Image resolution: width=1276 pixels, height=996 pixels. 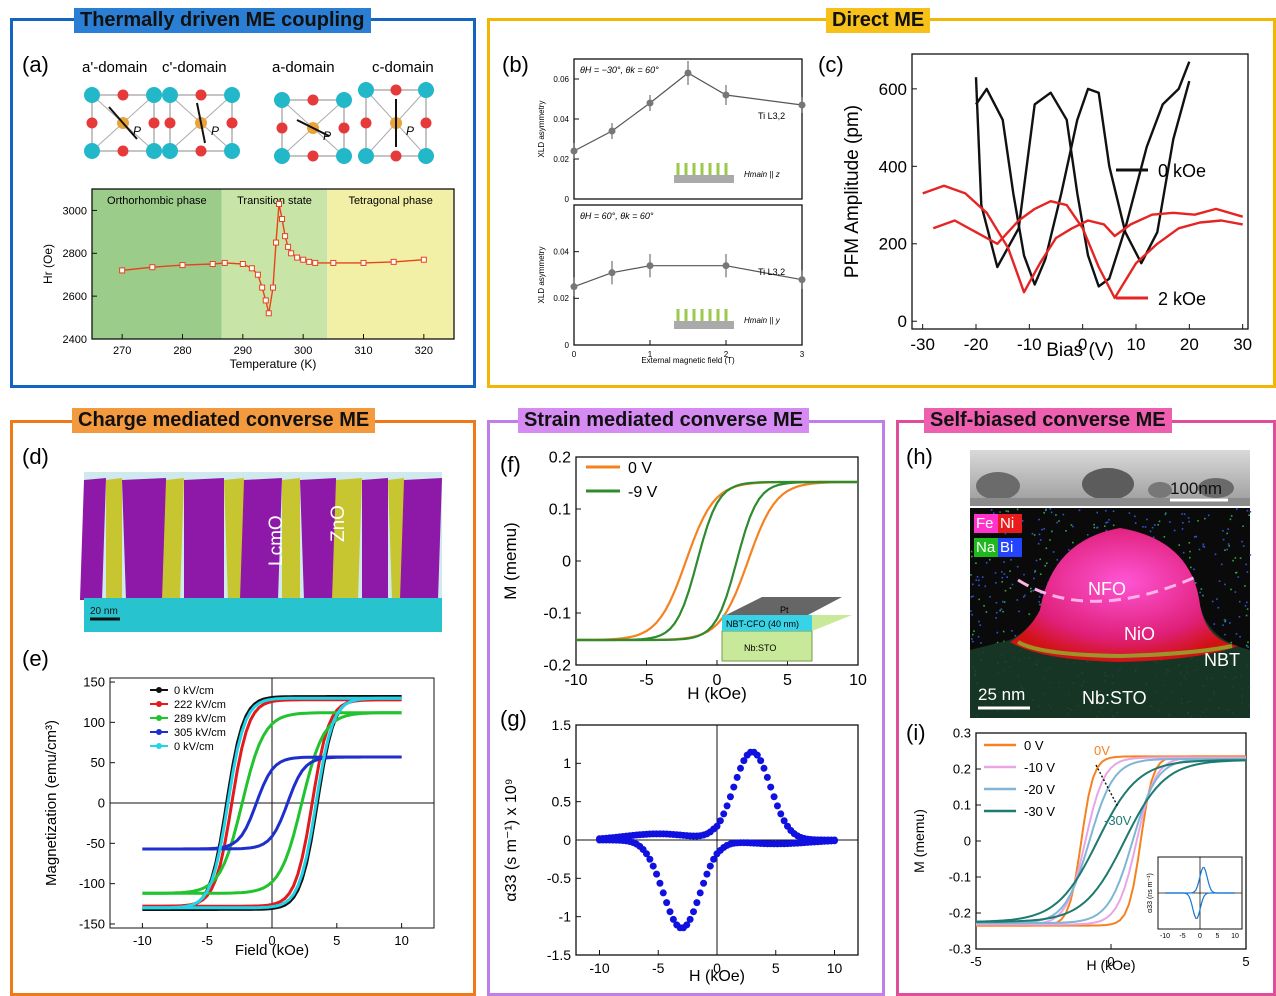 What do you see at coordinates (986, 547) in the screenshot?
I see `element-legend-label: Na` at bounding box center [986, 547].